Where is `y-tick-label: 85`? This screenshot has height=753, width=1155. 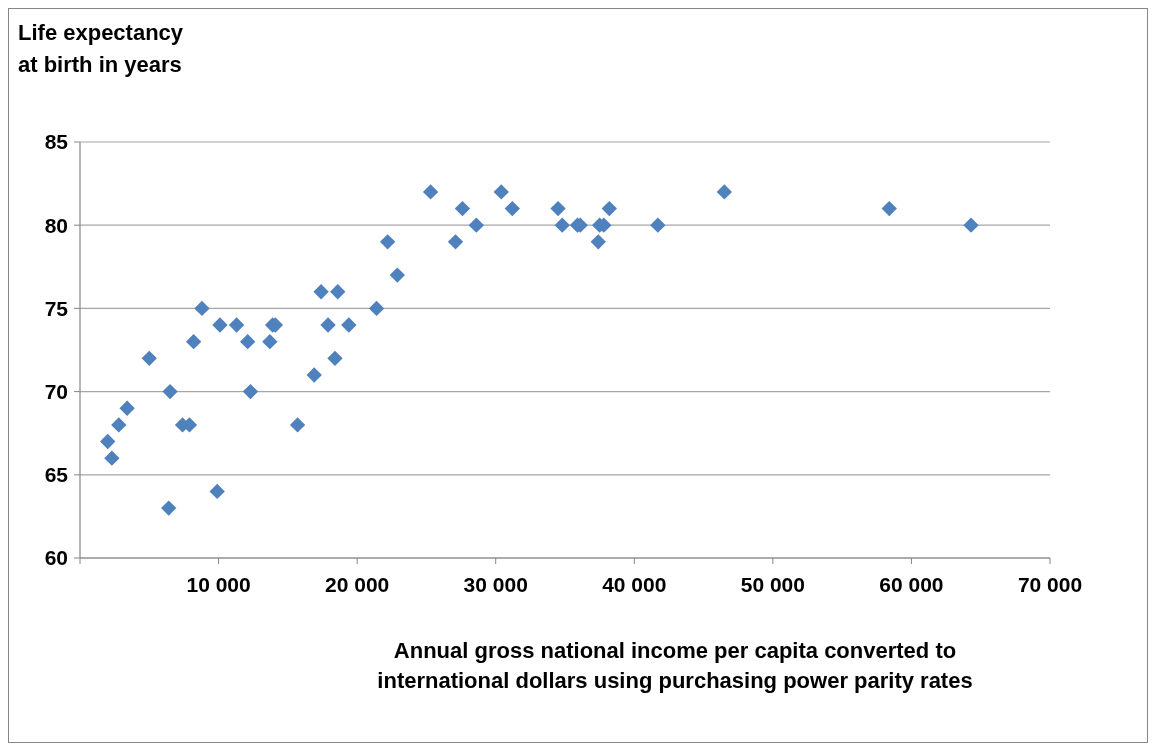 y-tick-label: 85 is located at coordinates (56, 142).